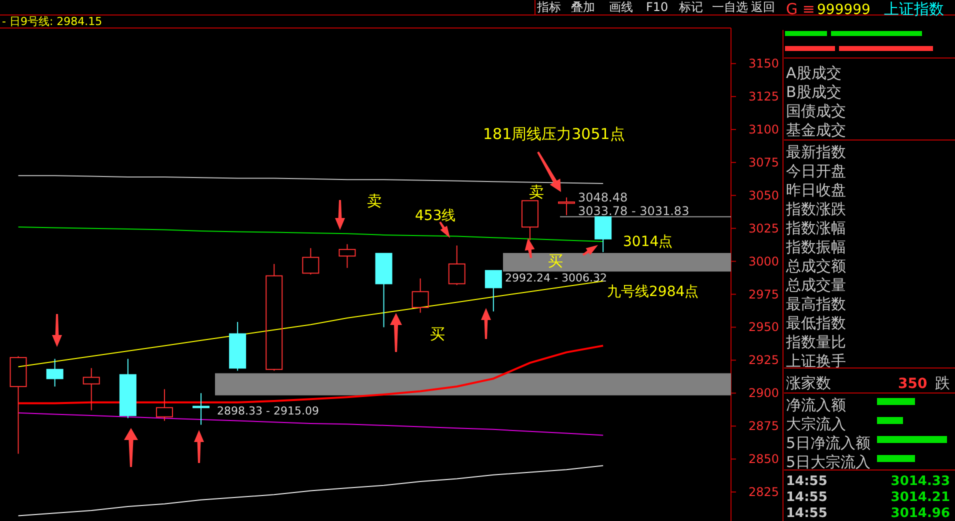 This screenshot has height=521, width=955. What do you see at coordinates (690, 7) in the screenshot?
I see `text: 标记` at bounding box center [690, 7].